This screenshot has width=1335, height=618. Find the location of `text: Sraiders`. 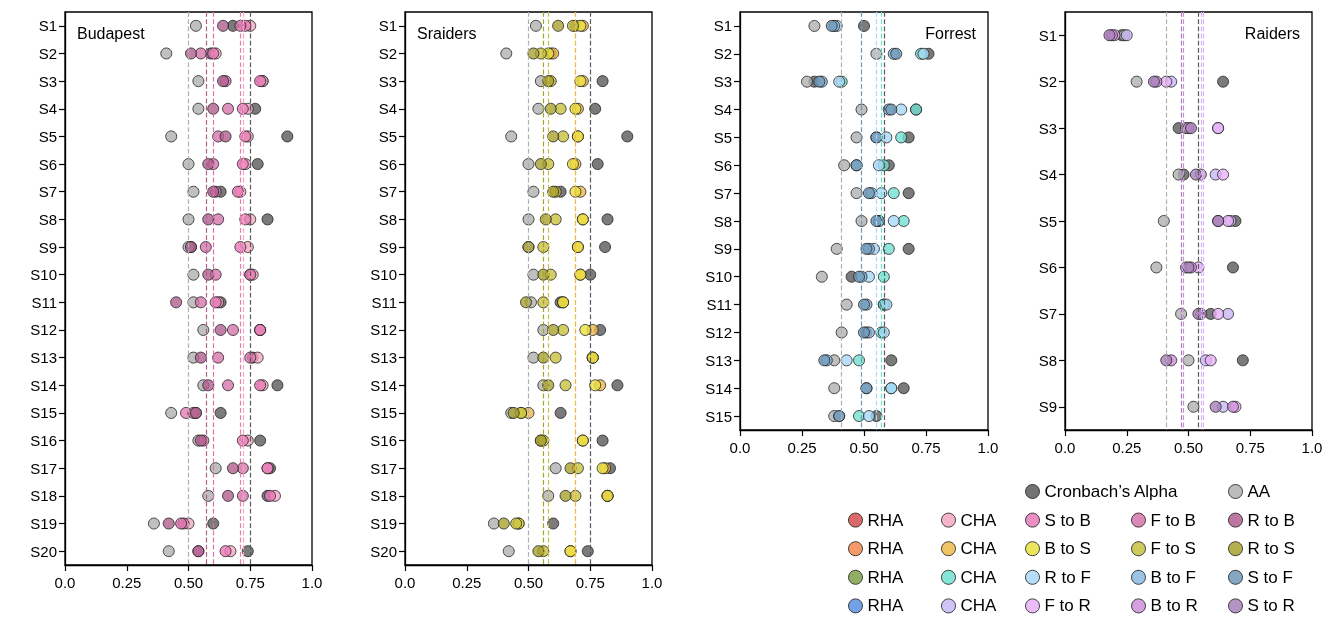

text: Sraiders is located at coordinates (447, 33).